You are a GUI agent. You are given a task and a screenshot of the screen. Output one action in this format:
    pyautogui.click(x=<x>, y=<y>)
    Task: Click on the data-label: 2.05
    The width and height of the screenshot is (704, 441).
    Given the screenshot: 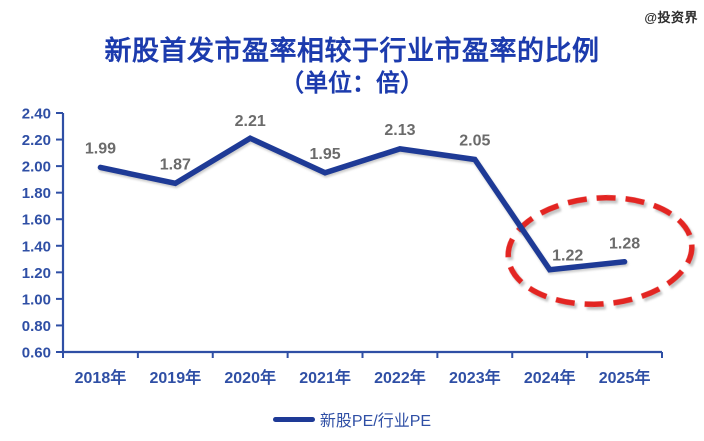 What is the action you would take?
    pyautogui.click(x=474, y=140)
    